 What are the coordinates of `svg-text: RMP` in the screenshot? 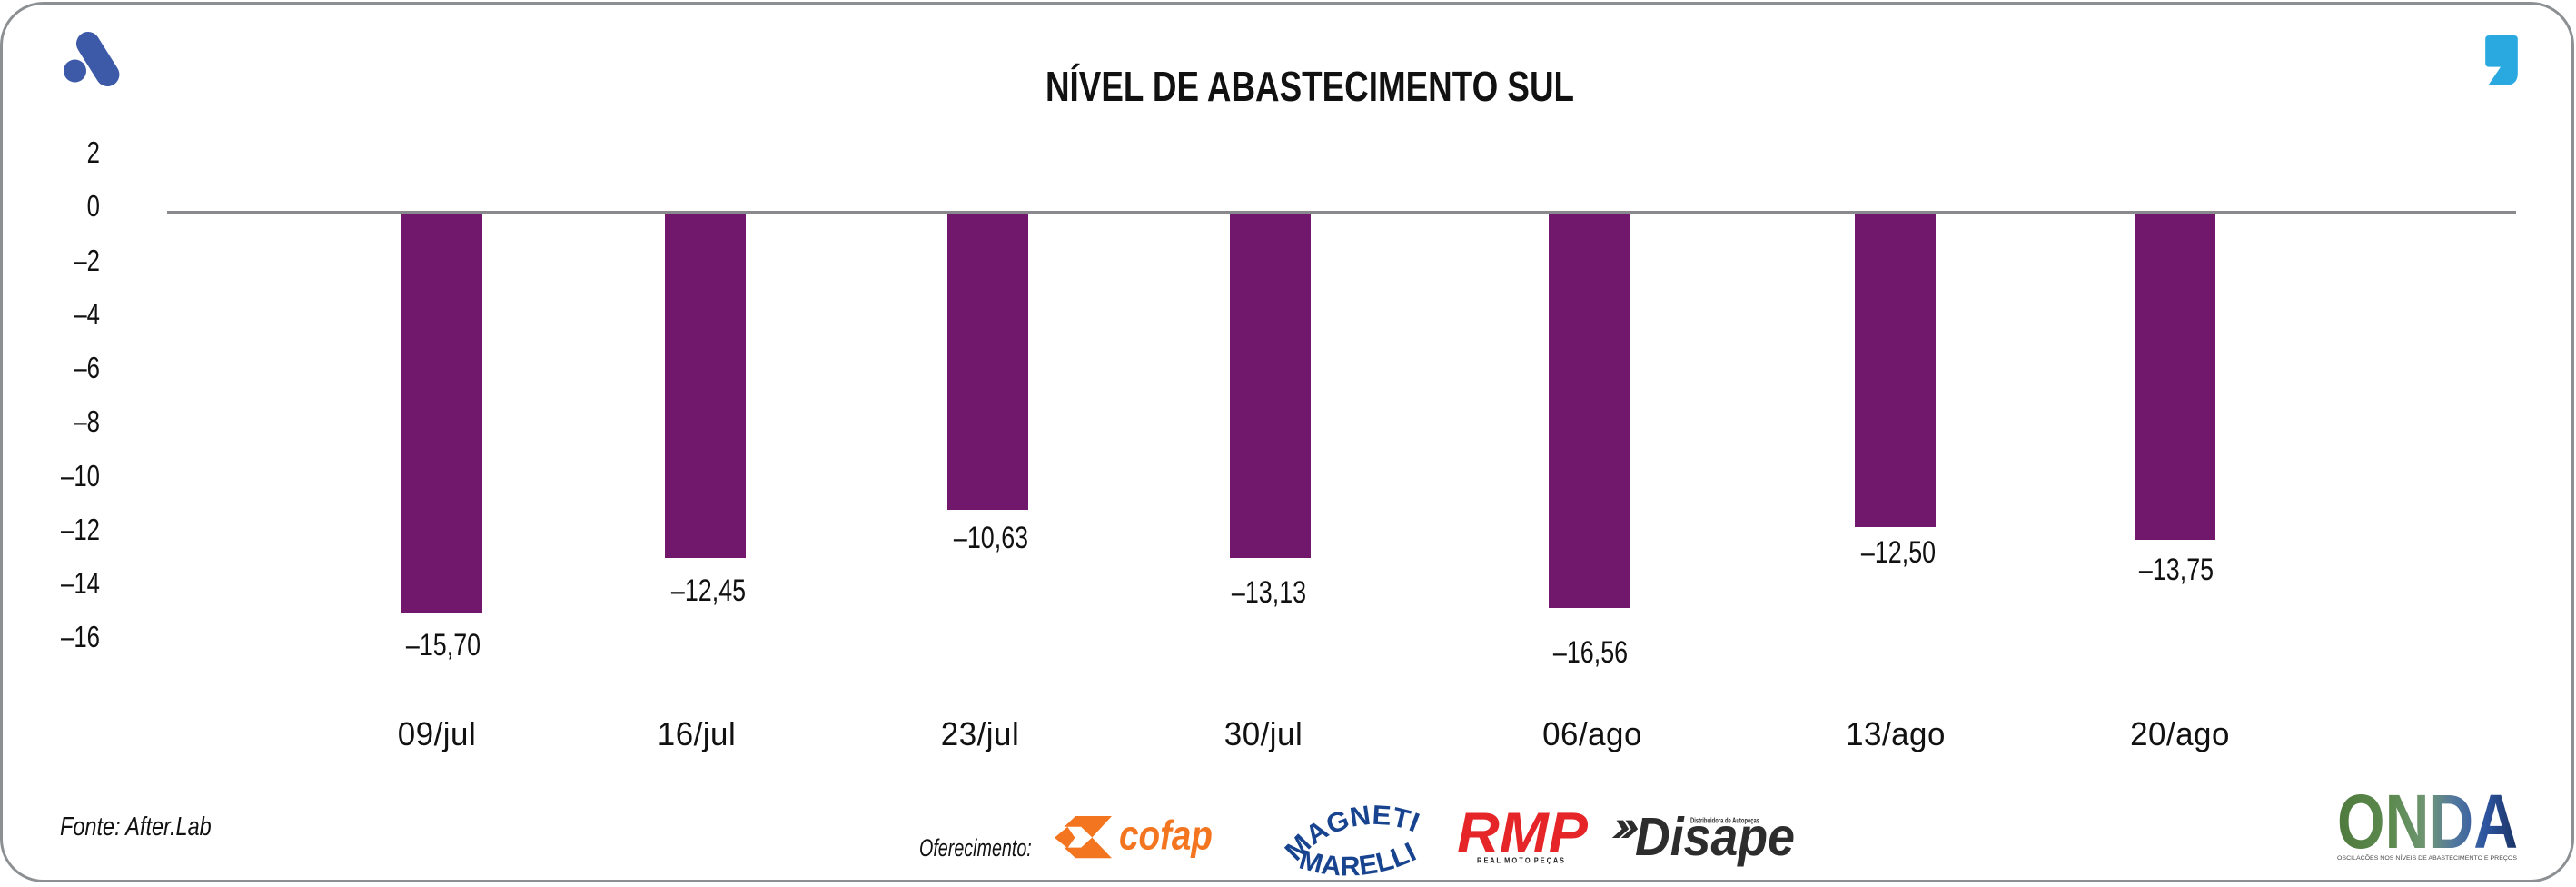 It's located at (1523, 836).